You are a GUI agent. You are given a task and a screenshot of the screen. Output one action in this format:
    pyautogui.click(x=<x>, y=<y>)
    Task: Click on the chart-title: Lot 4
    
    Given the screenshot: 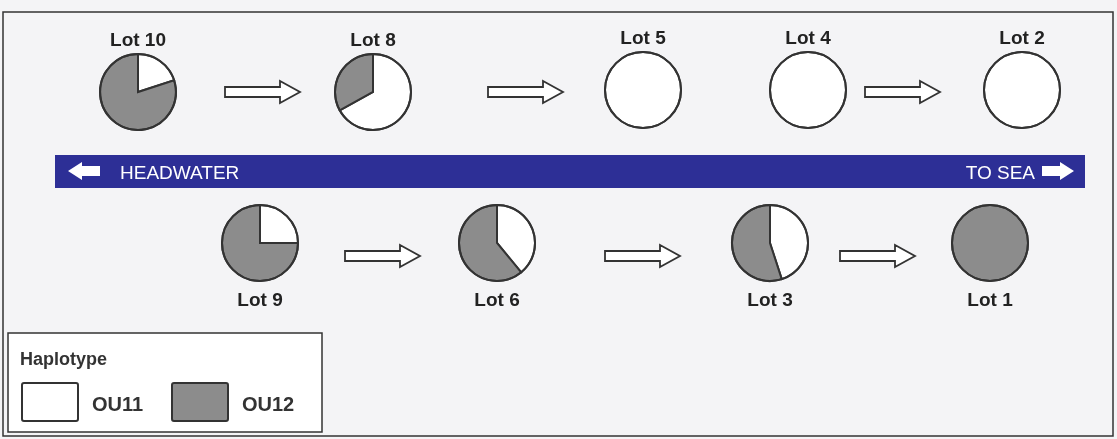 What is the action you would take?
    pyautogui.click(x=808, y=37)
    